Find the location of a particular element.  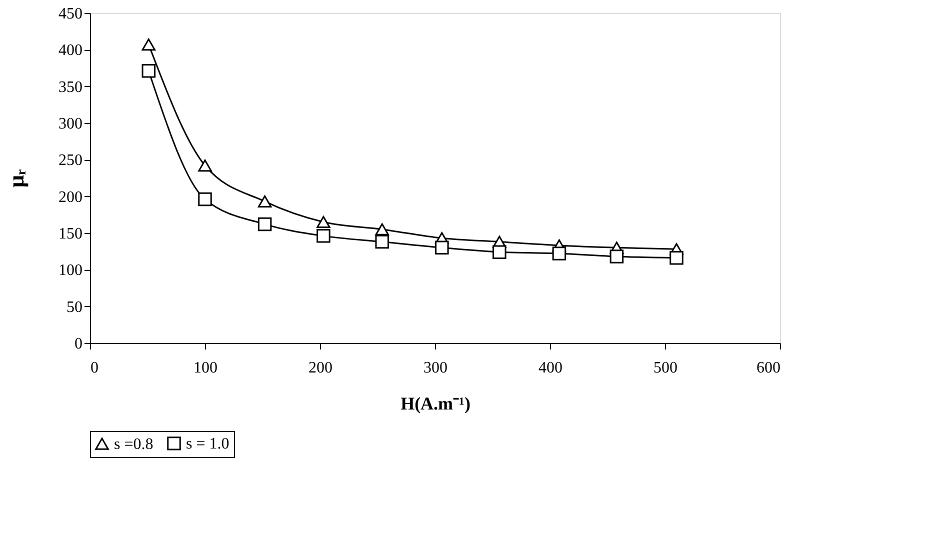

y-tick-label: 50 is located at coordinates (74, 307).